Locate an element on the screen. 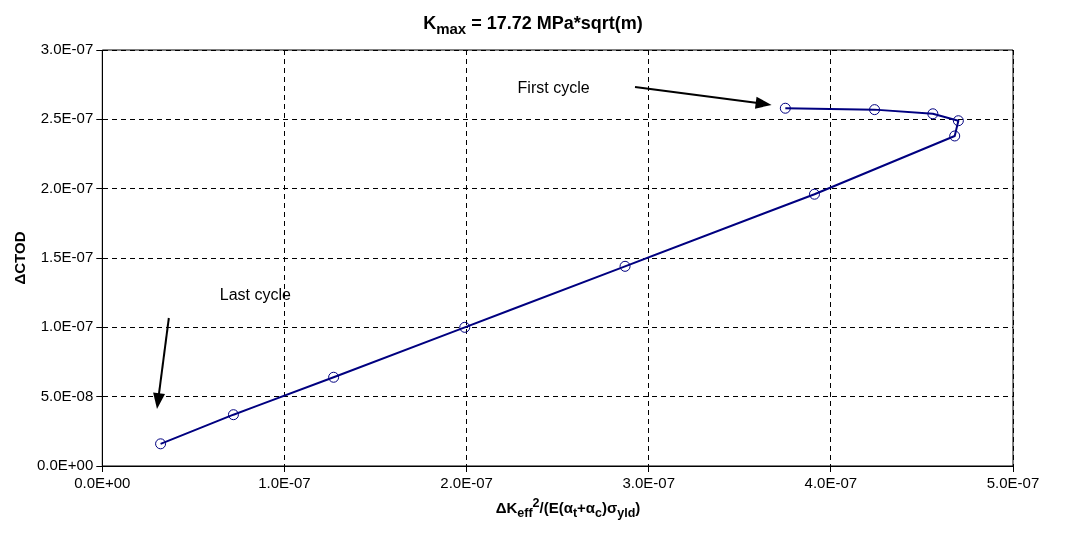 The height and width of the screenshot is (542, 1068). x-tick-label: 0.0E+00 is located at coordinates (102, 483).